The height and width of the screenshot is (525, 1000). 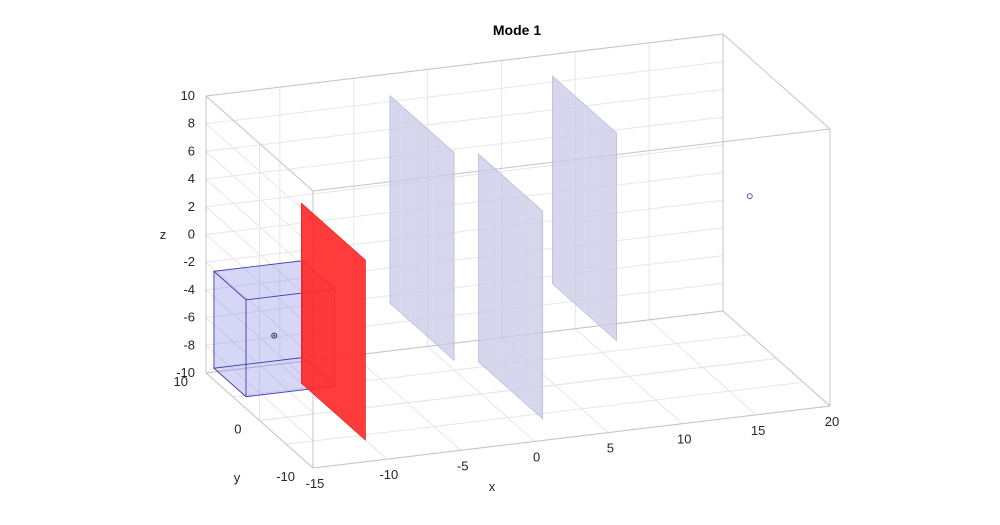 What do you see at coordinates (163, 234) in the screenshot?
I see `z-axis-label: z` at bounding box center [163, 234].